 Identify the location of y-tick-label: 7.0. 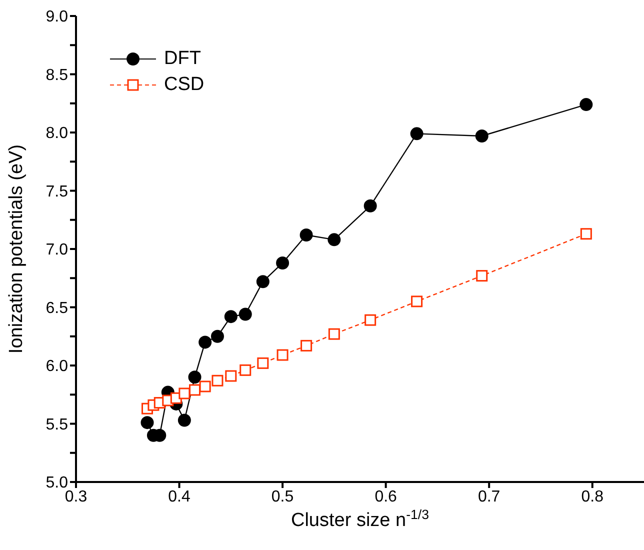
(57, 250).